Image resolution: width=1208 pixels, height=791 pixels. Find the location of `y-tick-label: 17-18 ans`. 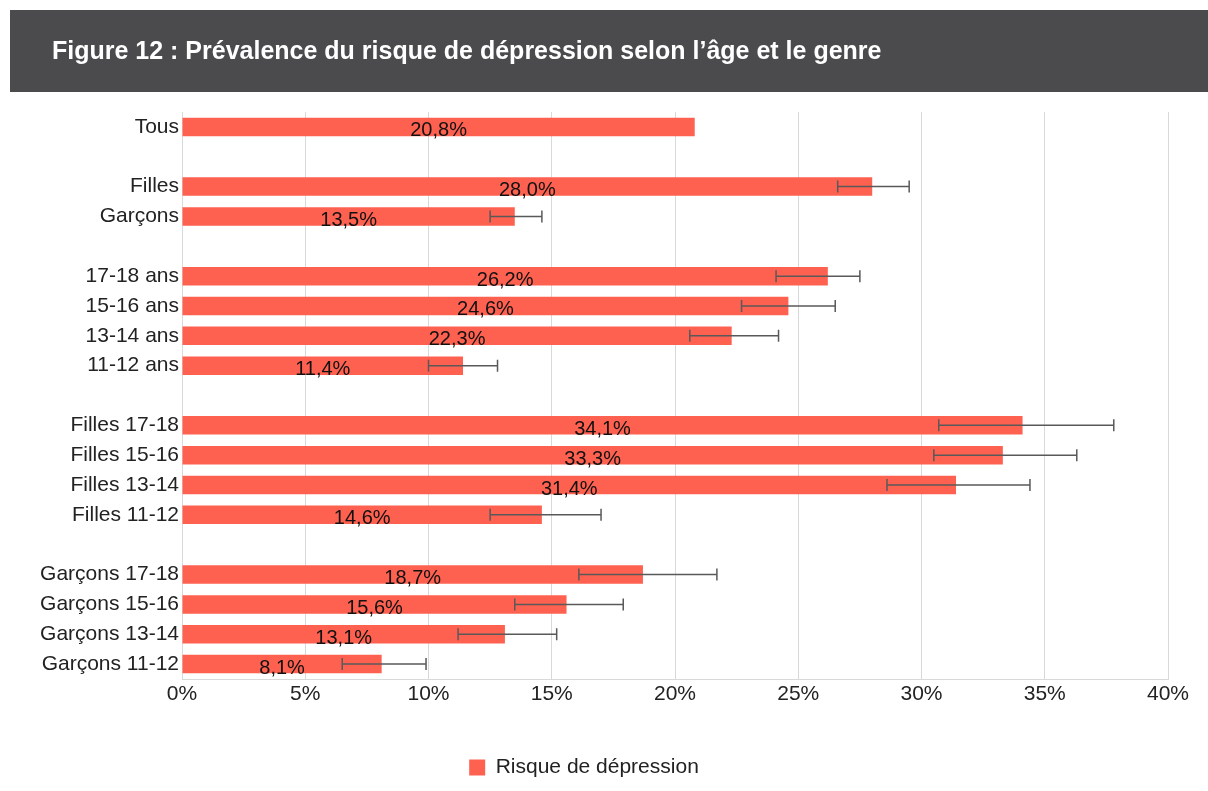

y-tick-label: 17-18 ans is located at coordinates (132, 274).